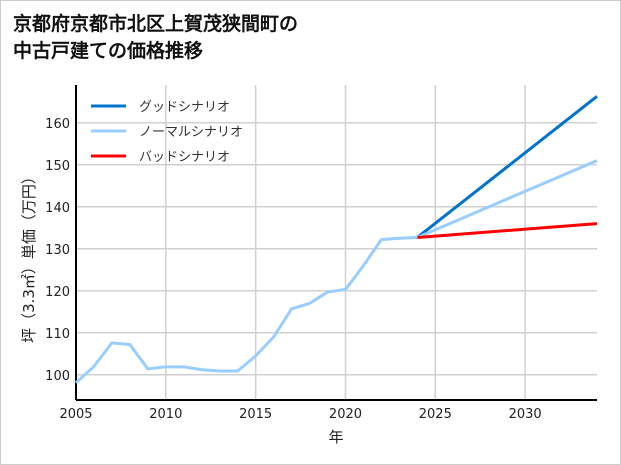  I want to click on x-tick-label: 2015, so click(255, 414).